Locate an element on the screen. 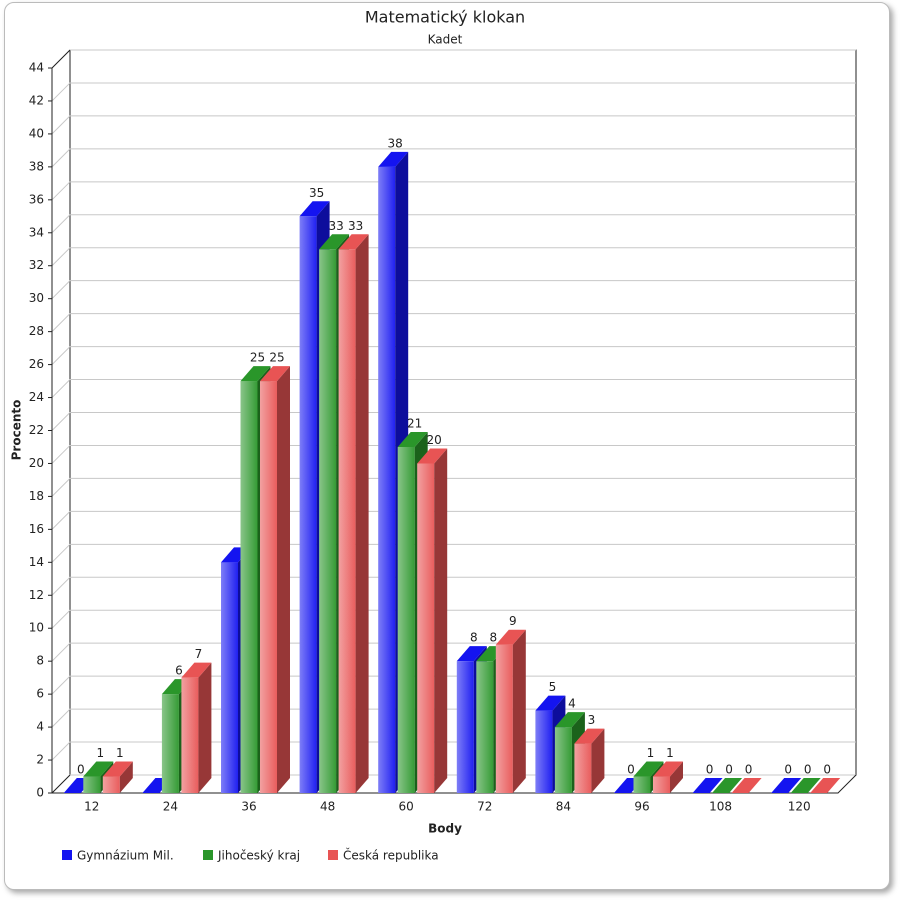 The height and width of the screenshot is (900, 900). y-tick-label: 4 is located at coordinates (40, 727).